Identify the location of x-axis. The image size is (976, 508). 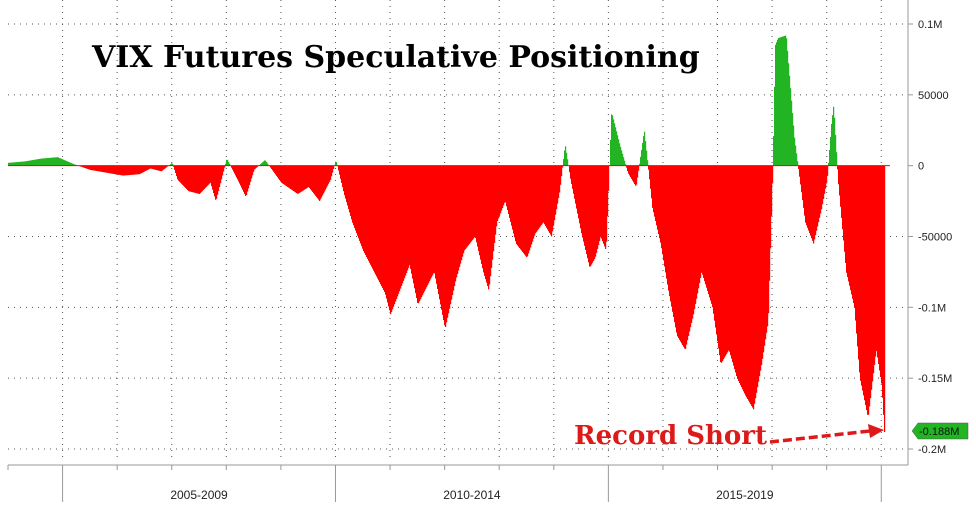
(444, 467).